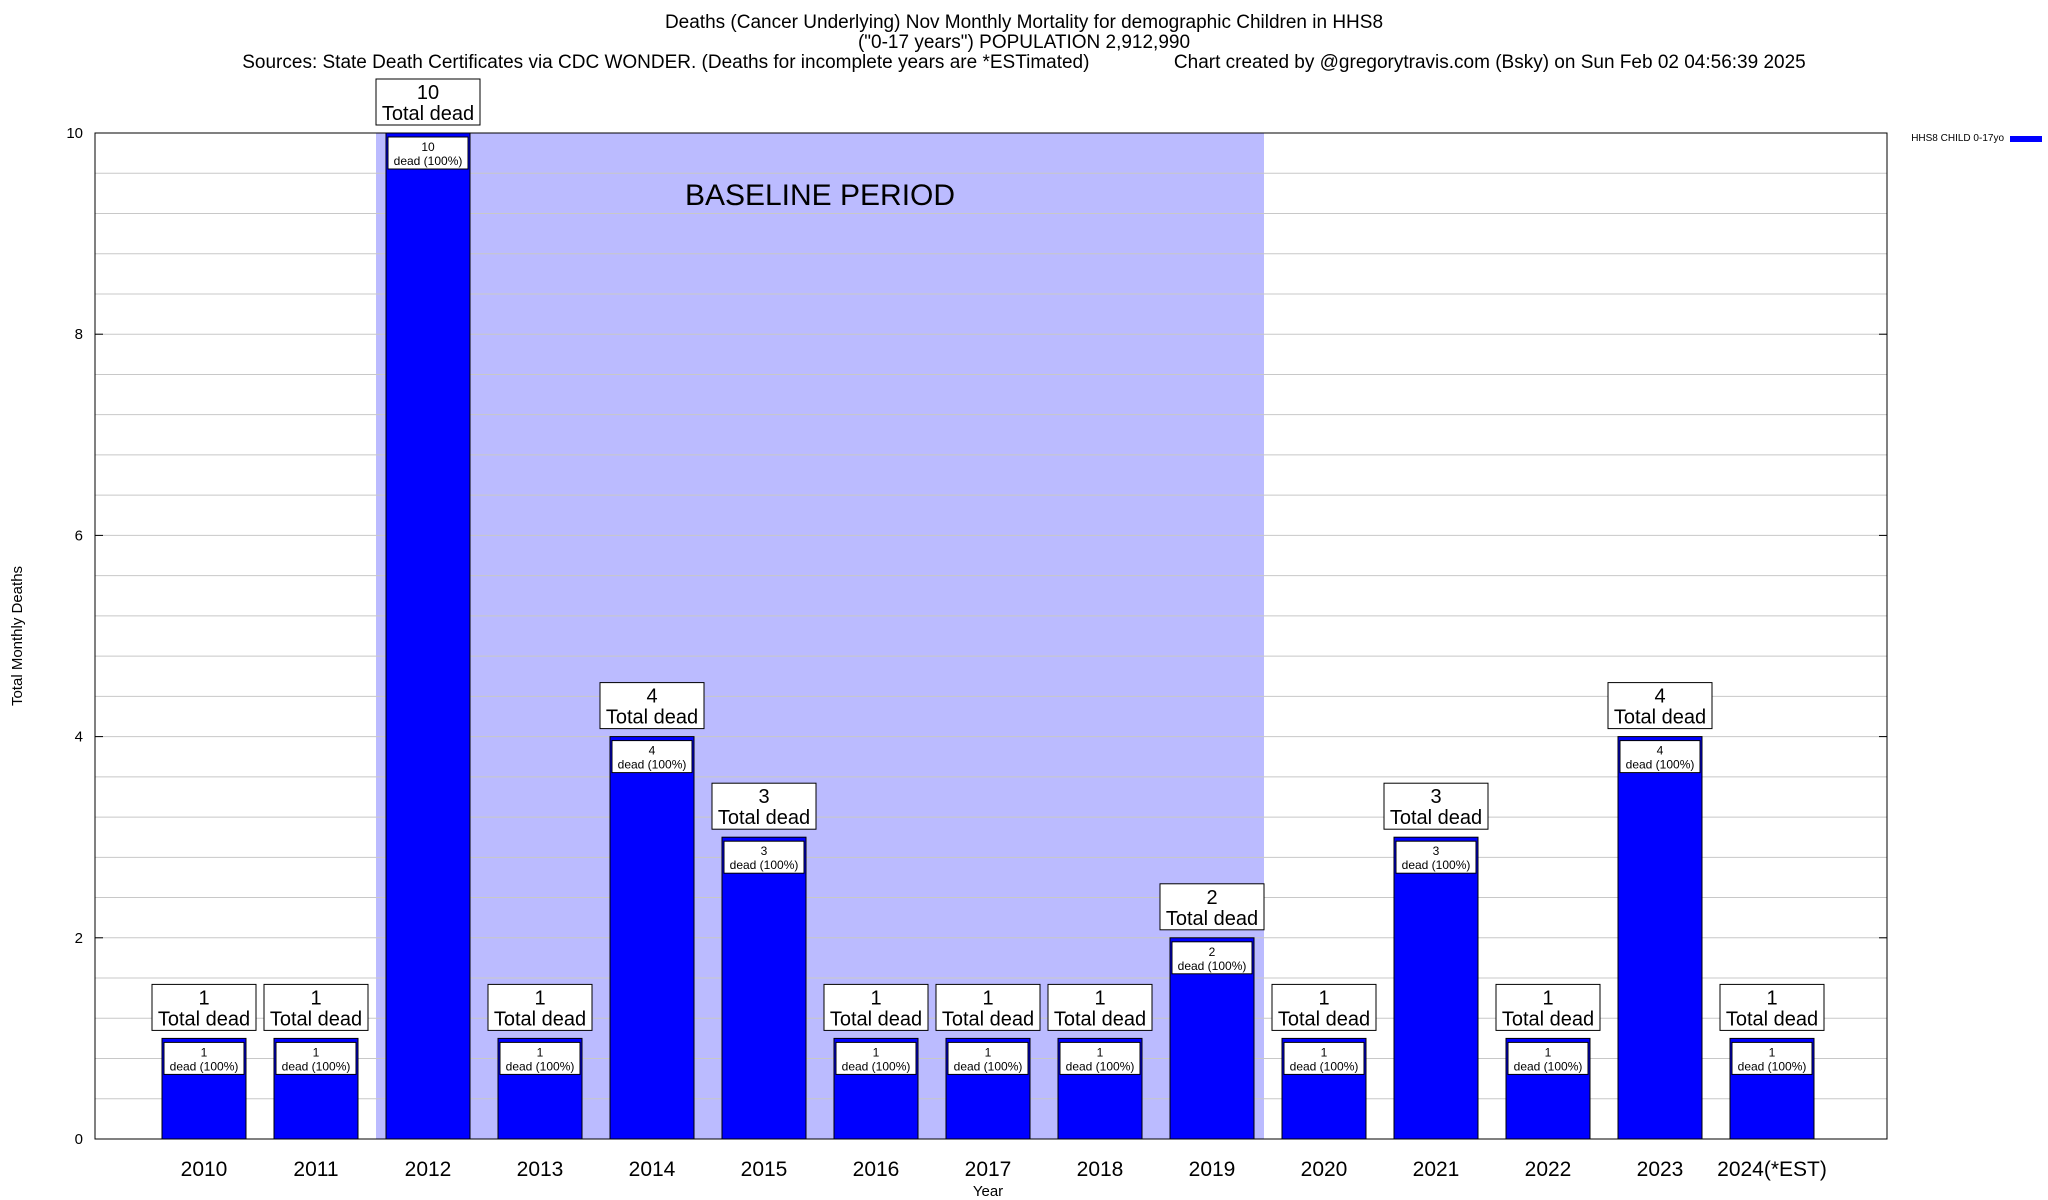 Image resolution: width=2048 pixels, height=1200 pixels. What do you see at coordinates (988, 1191) in the screenshot?
I see `x-axis-label: Year` at bounding box center [988, 1191].